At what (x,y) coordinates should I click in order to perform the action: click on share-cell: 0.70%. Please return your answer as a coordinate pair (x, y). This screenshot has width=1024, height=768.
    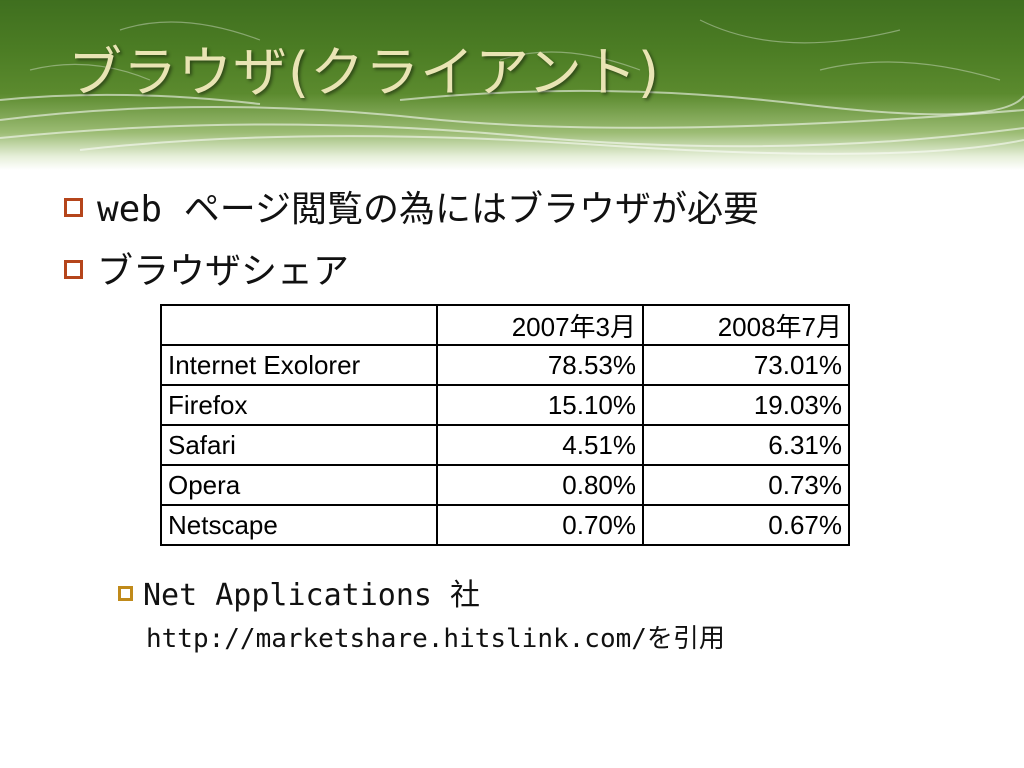
    Looking at the image, I should click on (540, 525).